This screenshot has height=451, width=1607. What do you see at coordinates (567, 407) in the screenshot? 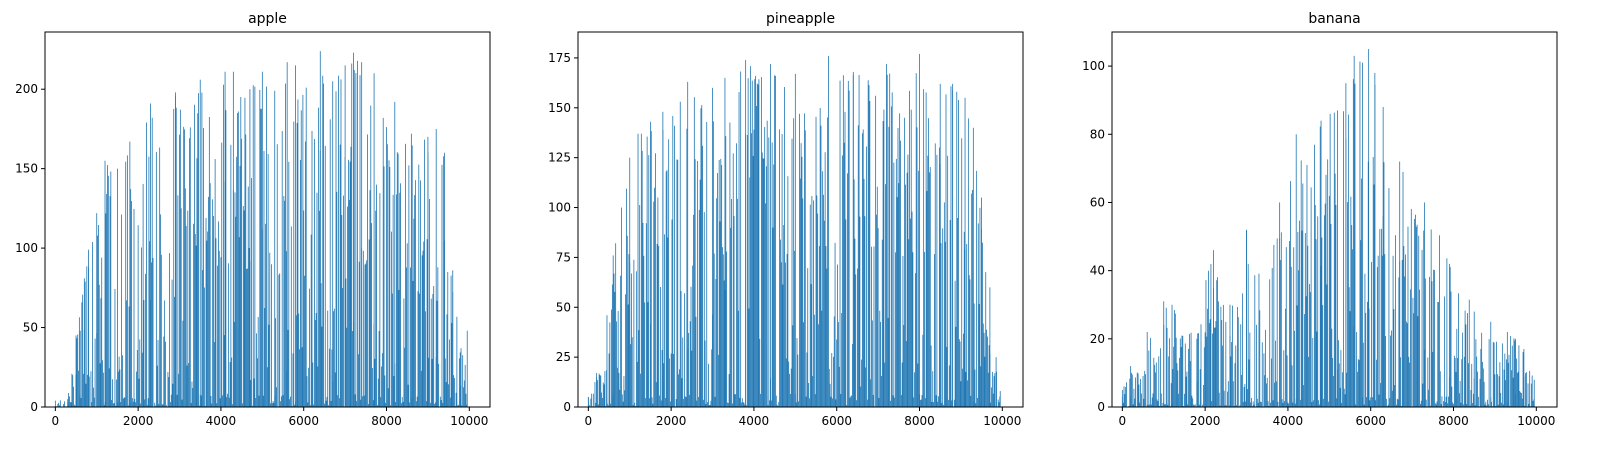
I see `y-tick-label: 0` at bounding box center [567, 407].